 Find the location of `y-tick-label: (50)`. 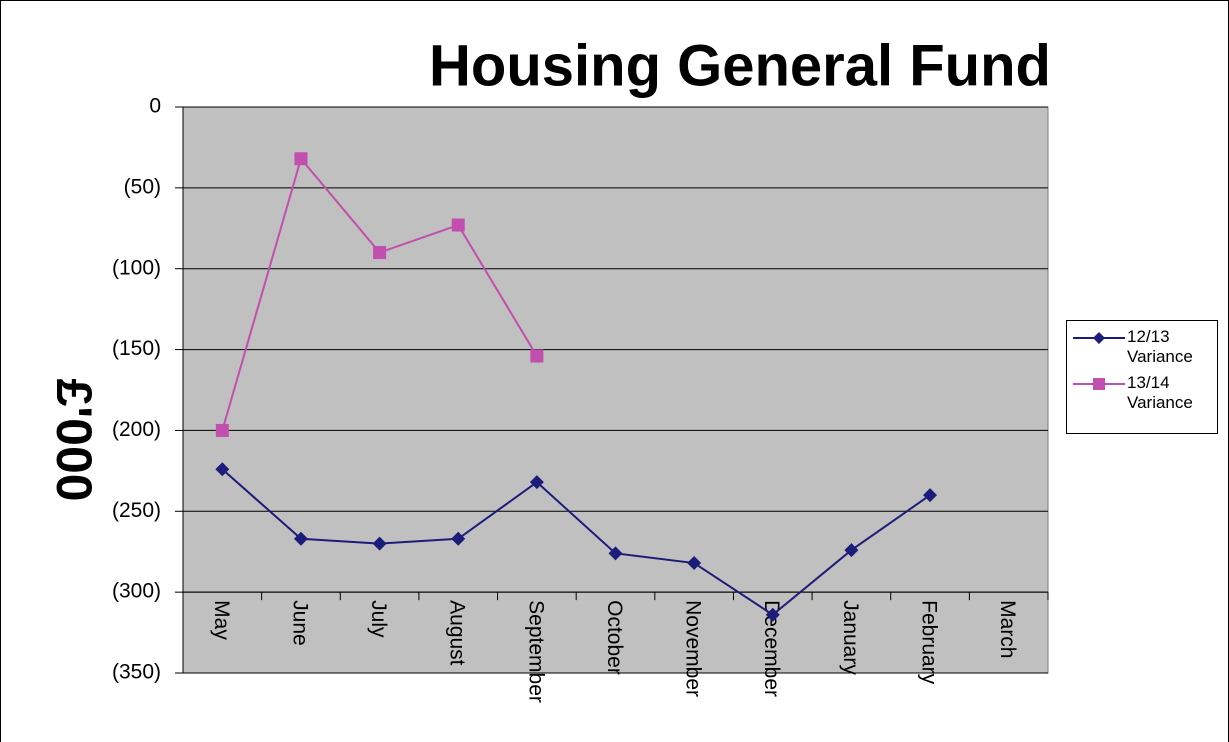

y-tick-label: (50) is located at coordinates (142, 186).